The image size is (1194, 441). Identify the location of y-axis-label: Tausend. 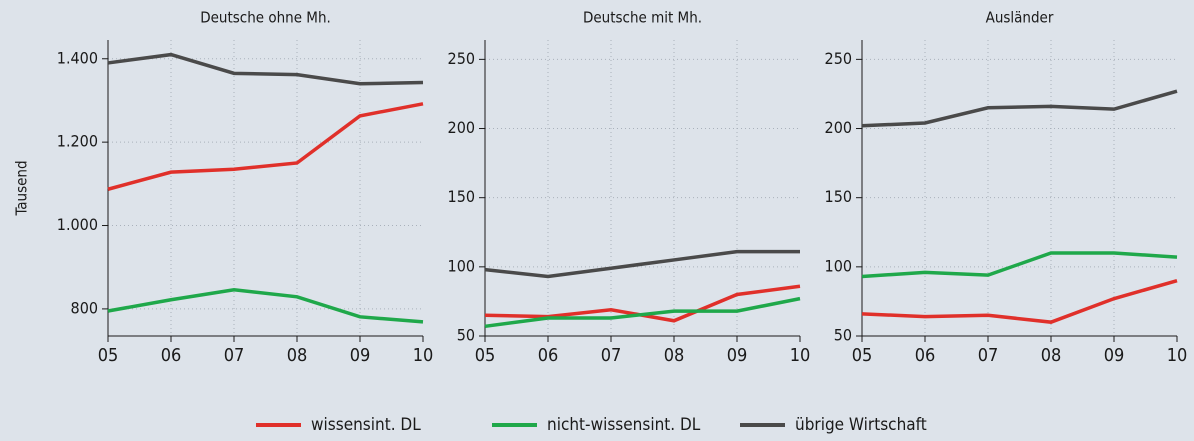
(22, 188).